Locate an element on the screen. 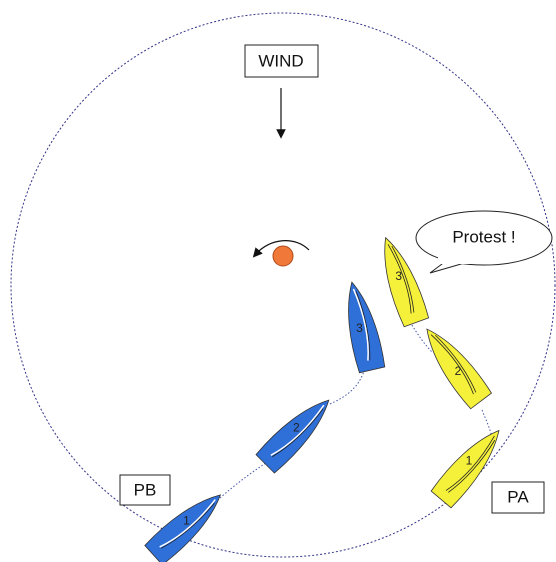  pa-label: PA is located at coordinates (518, 496).